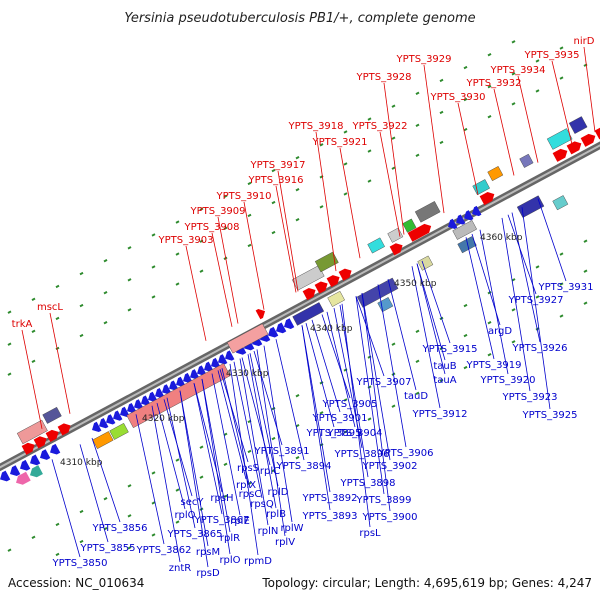 The height and width of the screenshot is (600, 600). Describe the element at coordinates (184, 515) in the screenshot. I see `reverse-gene-label: rplQ` at that location.